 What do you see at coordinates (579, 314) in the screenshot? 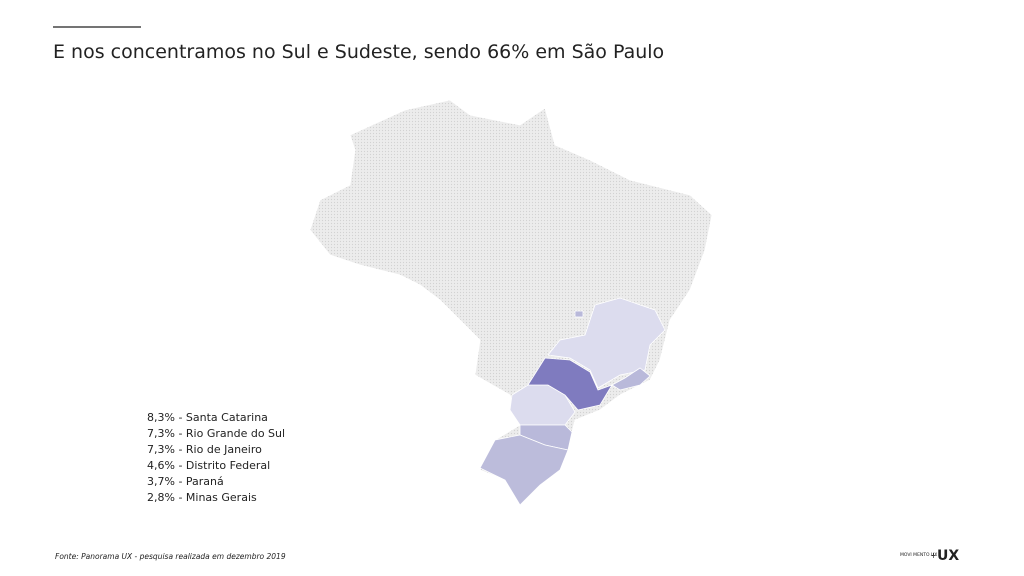
I see `distrito-federal` at bounding box center [579, 314].